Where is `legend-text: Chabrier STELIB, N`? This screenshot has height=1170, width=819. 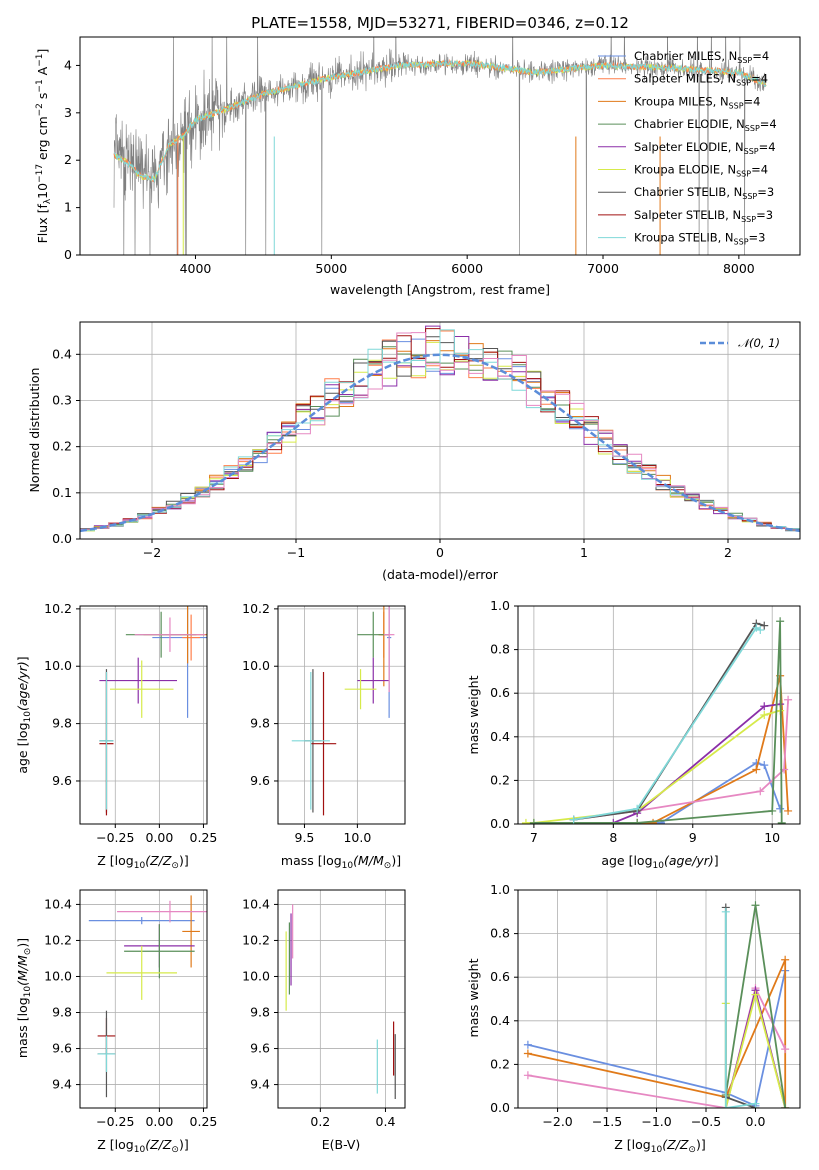 legend-text: Chabrier STELIB, N is located at coordinates (688, 192).